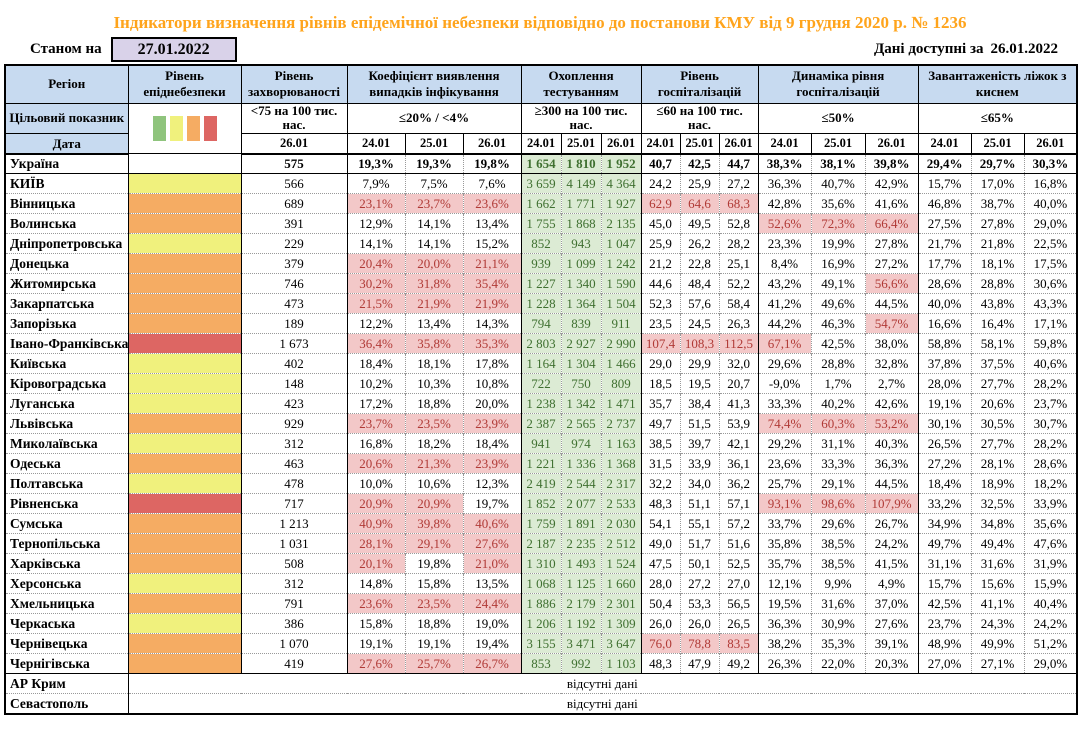 The image size is (1080, 743). What do you see at coordinates (997, 183) in the screenshot?
I see `value-cell: 17,0%` at bounding box center [997, 183].